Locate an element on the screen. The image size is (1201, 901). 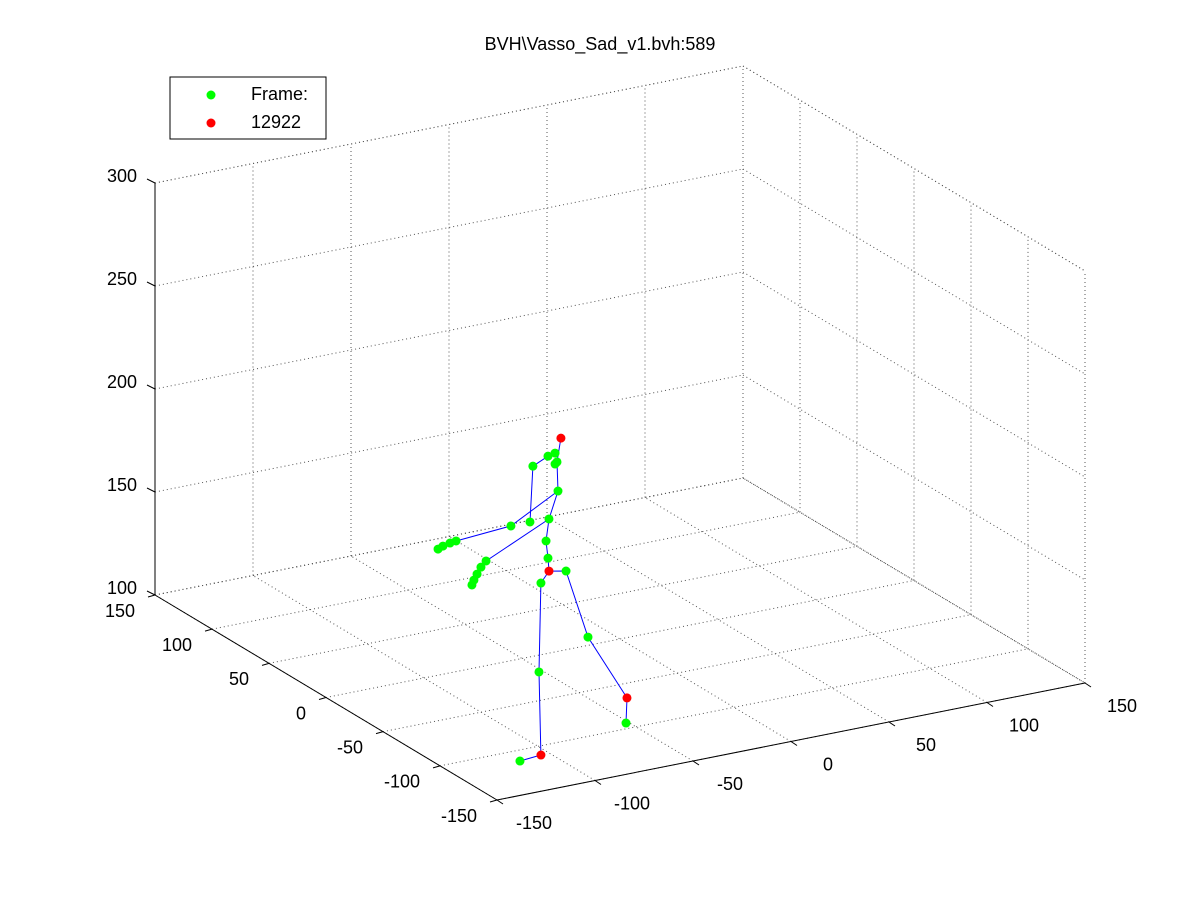
z-tick-label: 200 is located at coordinates (122, 382).